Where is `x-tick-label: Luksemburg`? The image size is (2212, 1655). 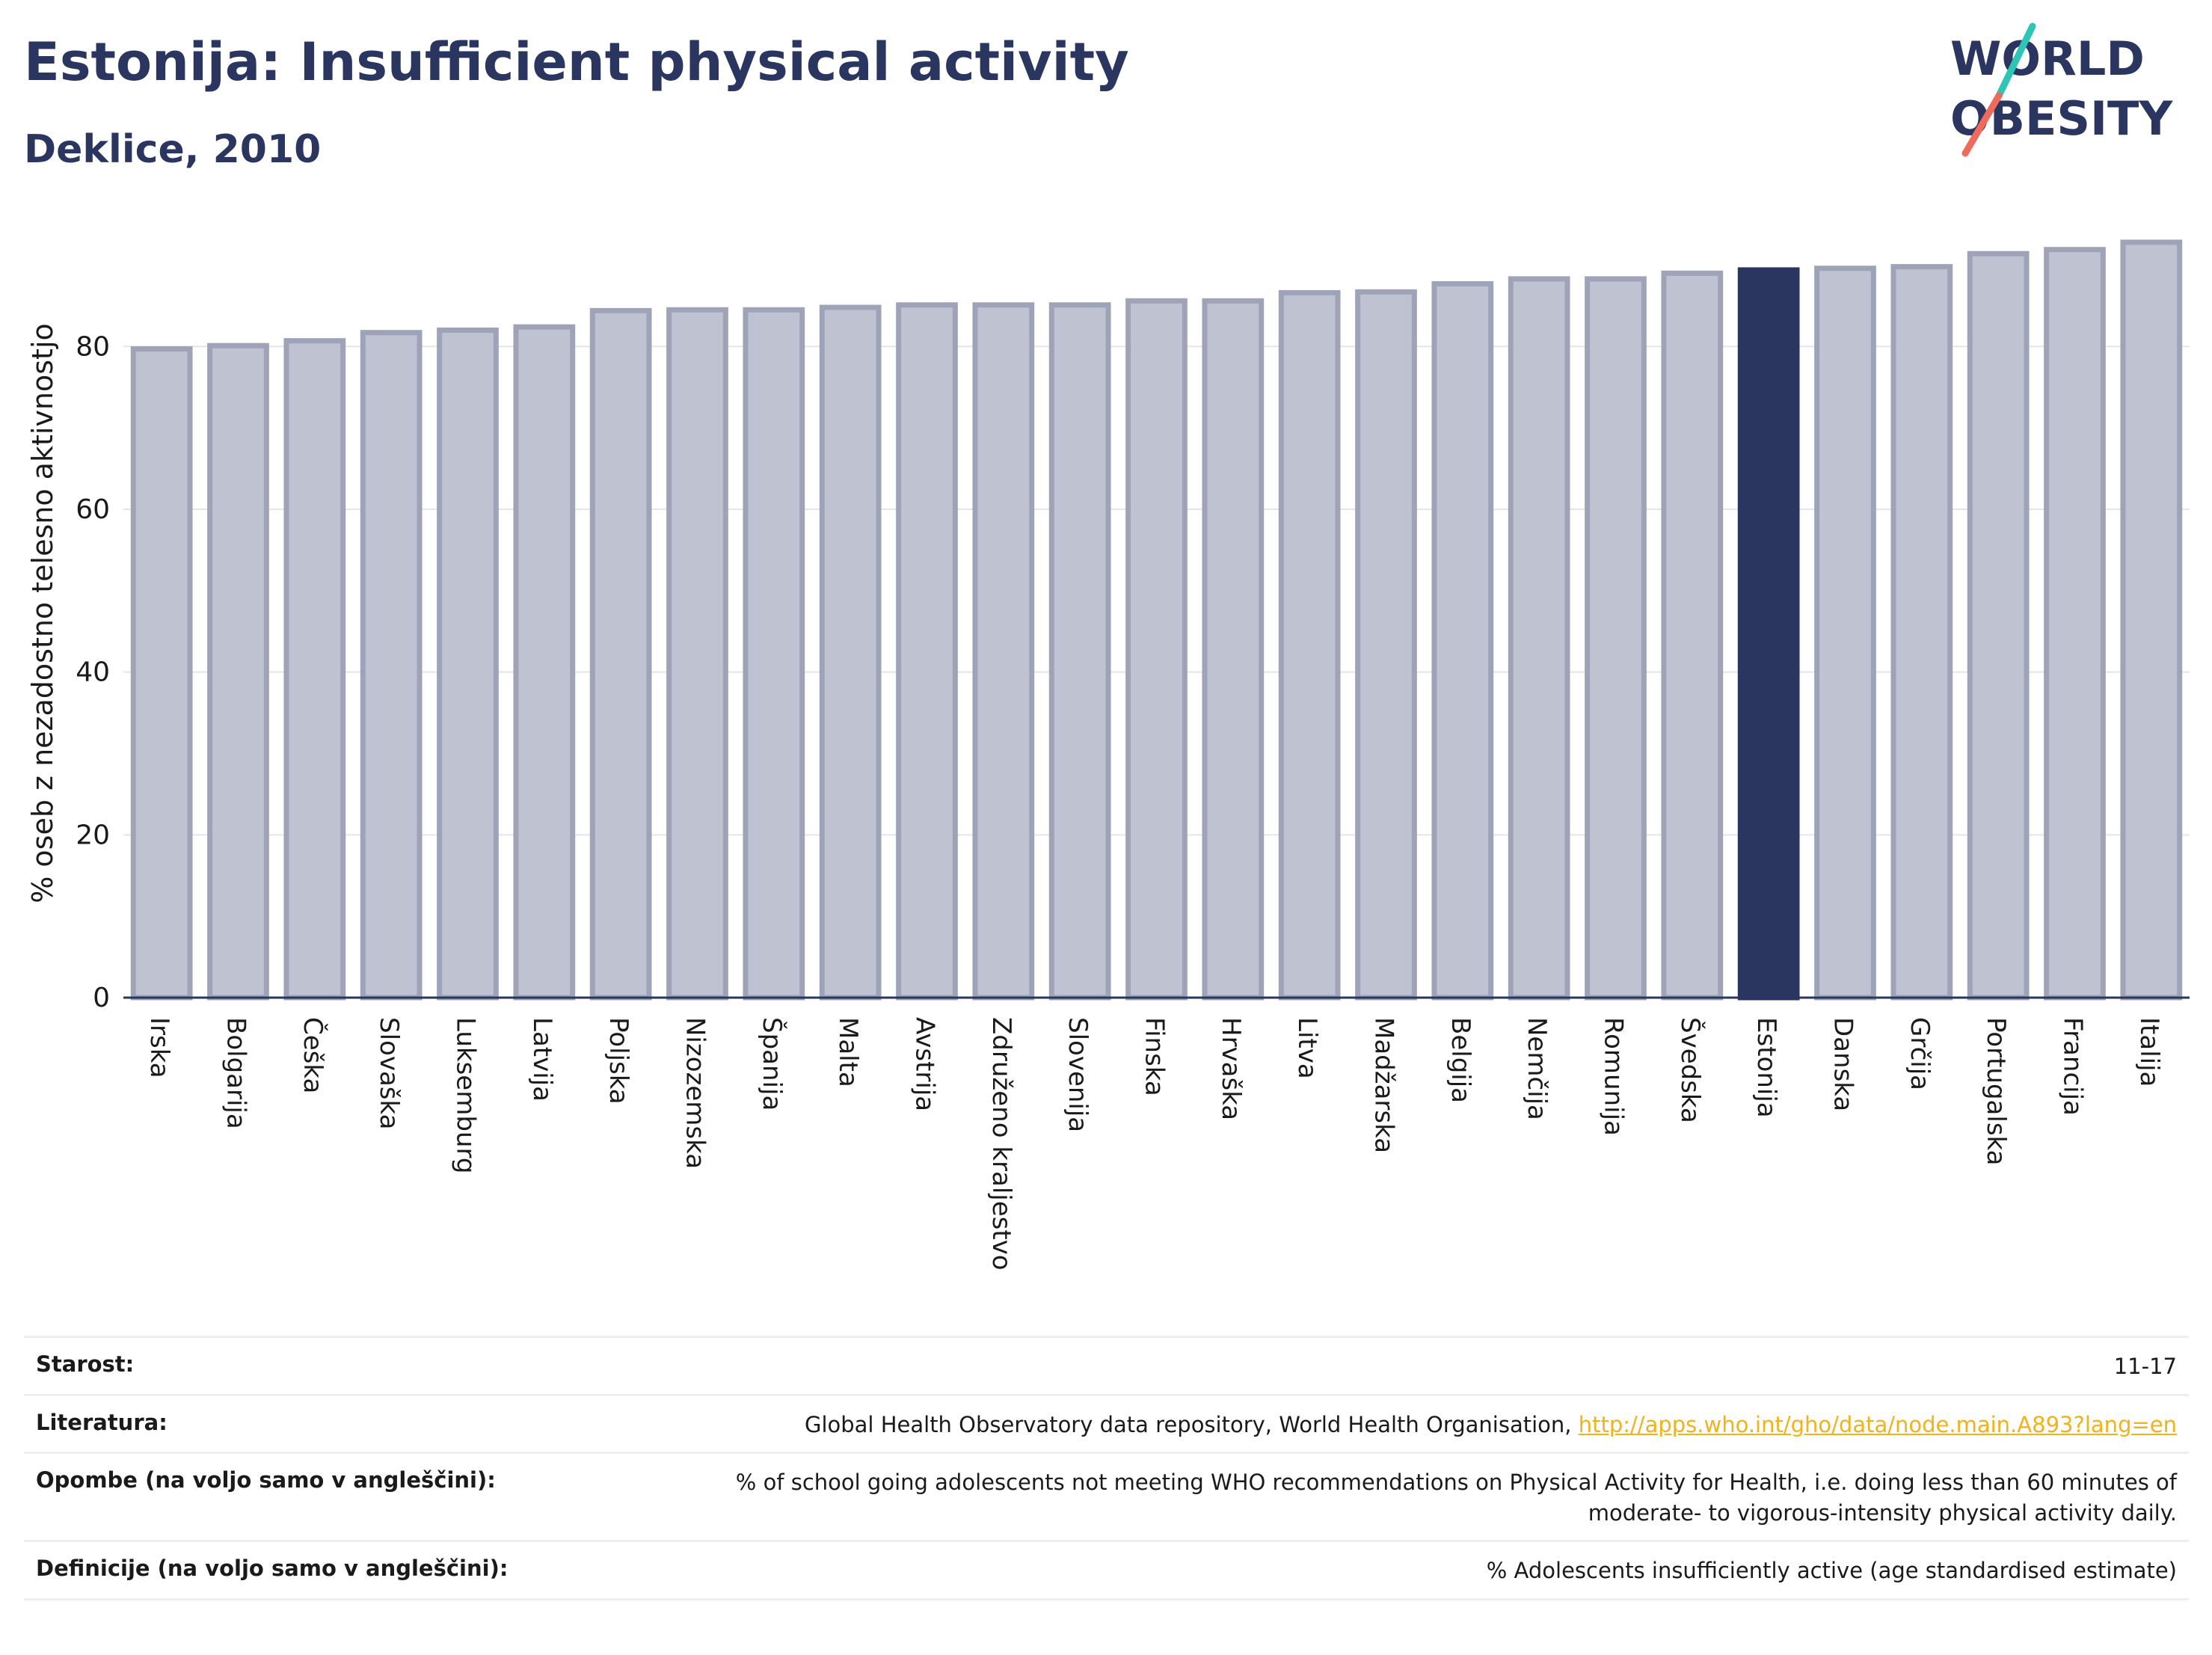 x-tick-label: Luksemburg is located at coordinates (466, 1095).